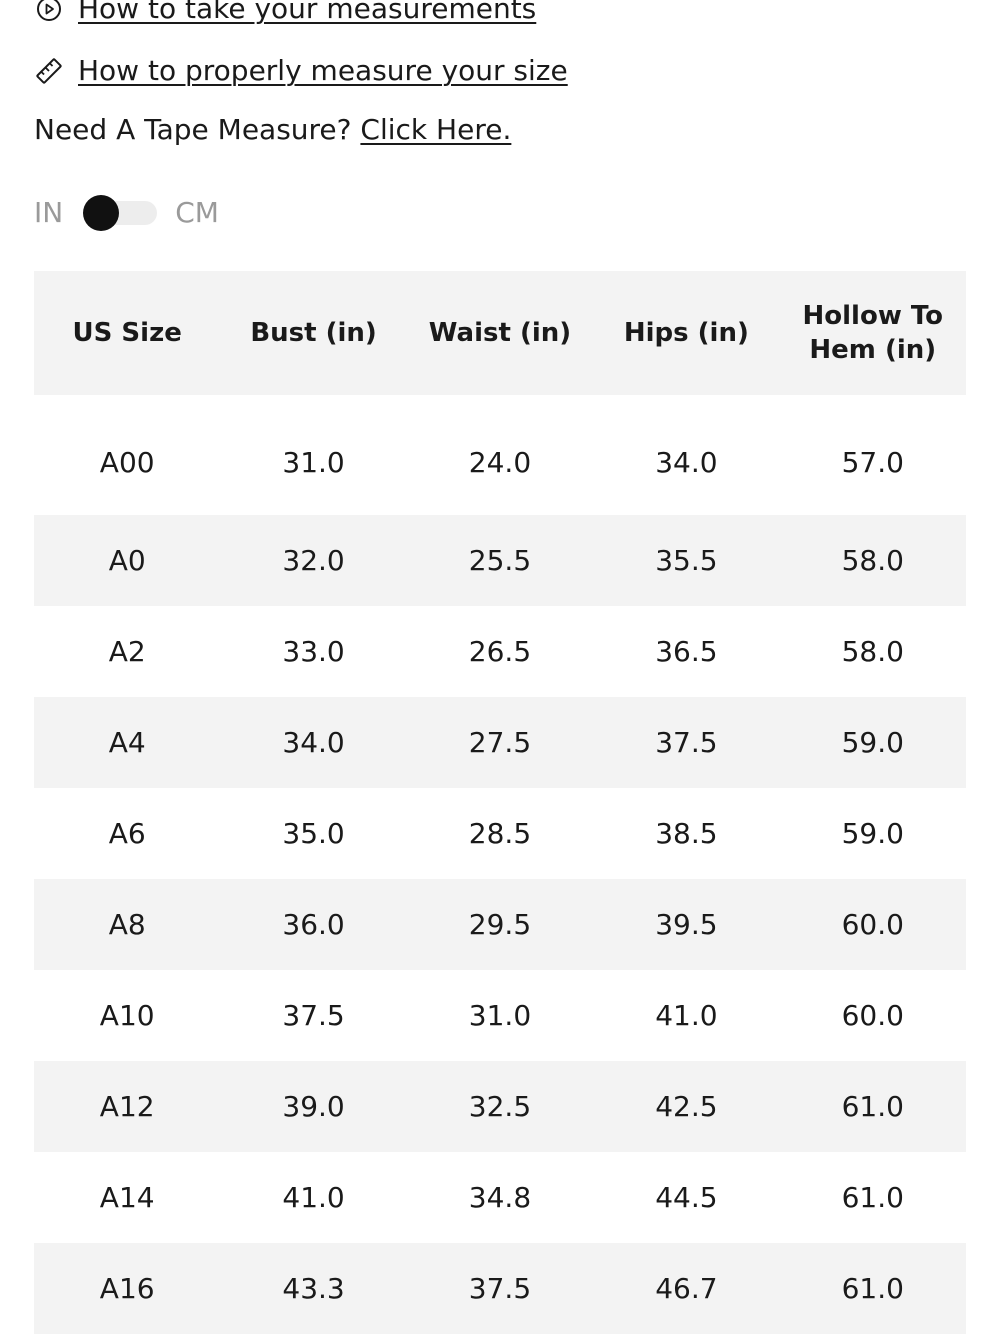  What do you see at coordinates (127, 1106) in the screenshot?
I see `cell-size: A12` at bounding box center [127, 1106].